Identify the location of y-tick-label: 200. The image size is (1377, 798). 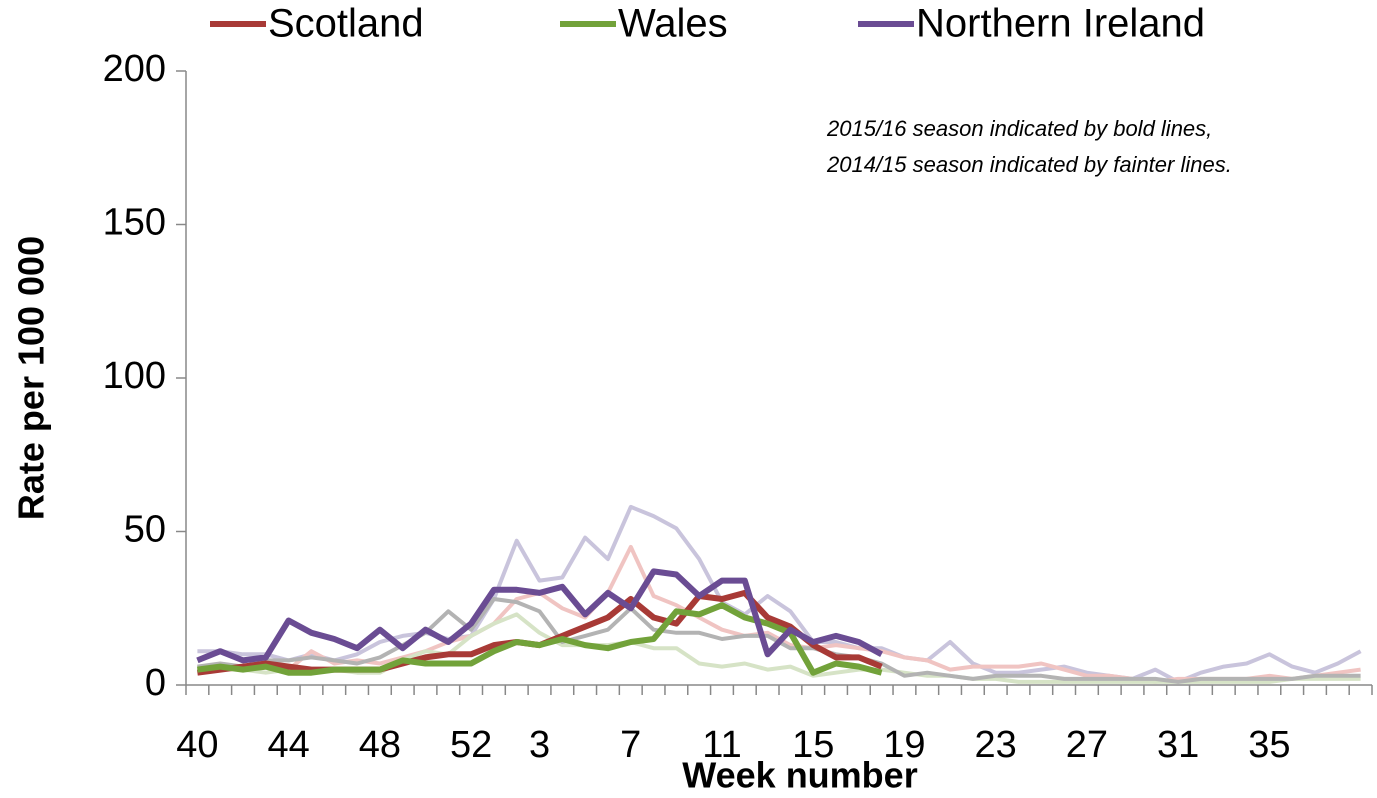
(134, 69).